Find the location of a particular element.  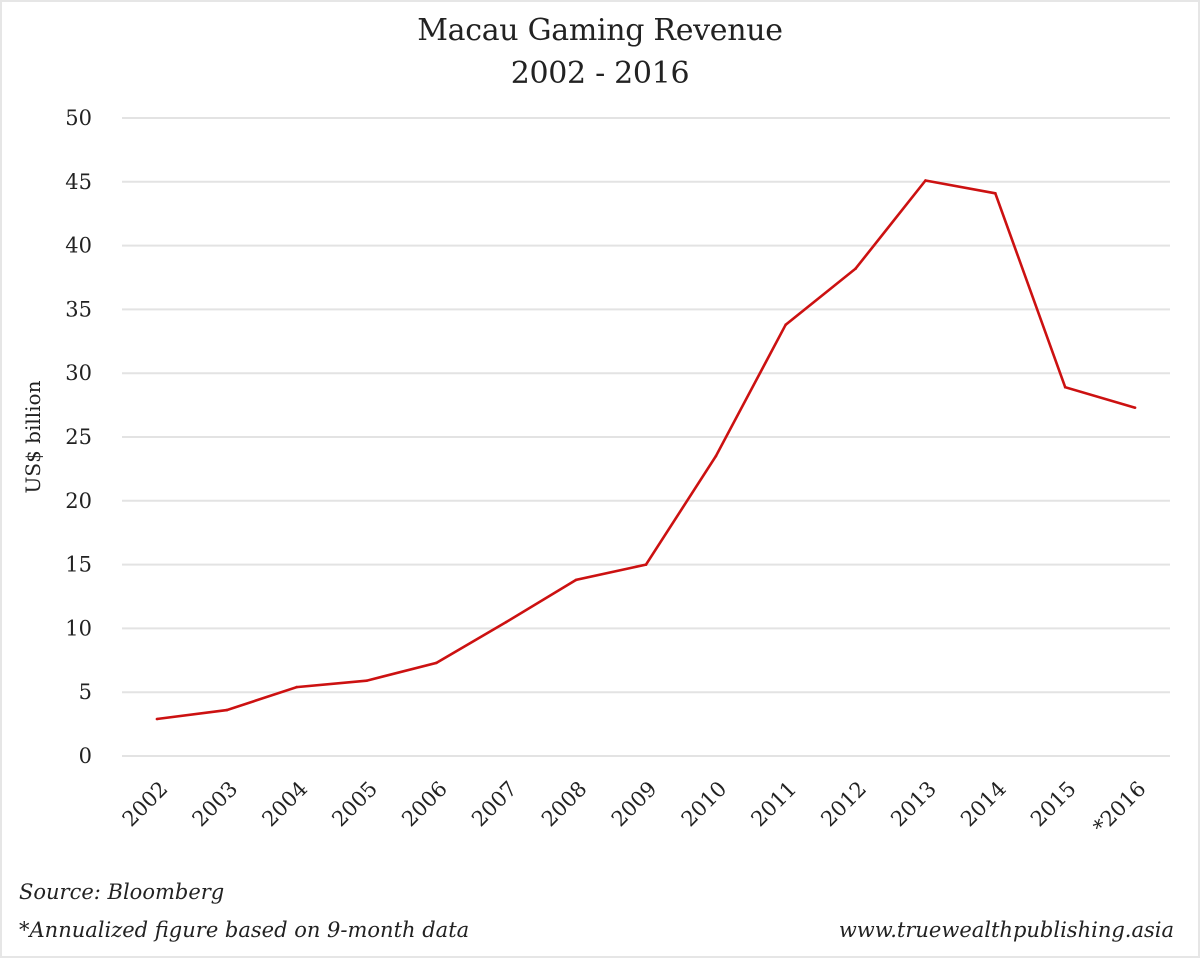

data-point-2009 is located at coordinates (646, 564).